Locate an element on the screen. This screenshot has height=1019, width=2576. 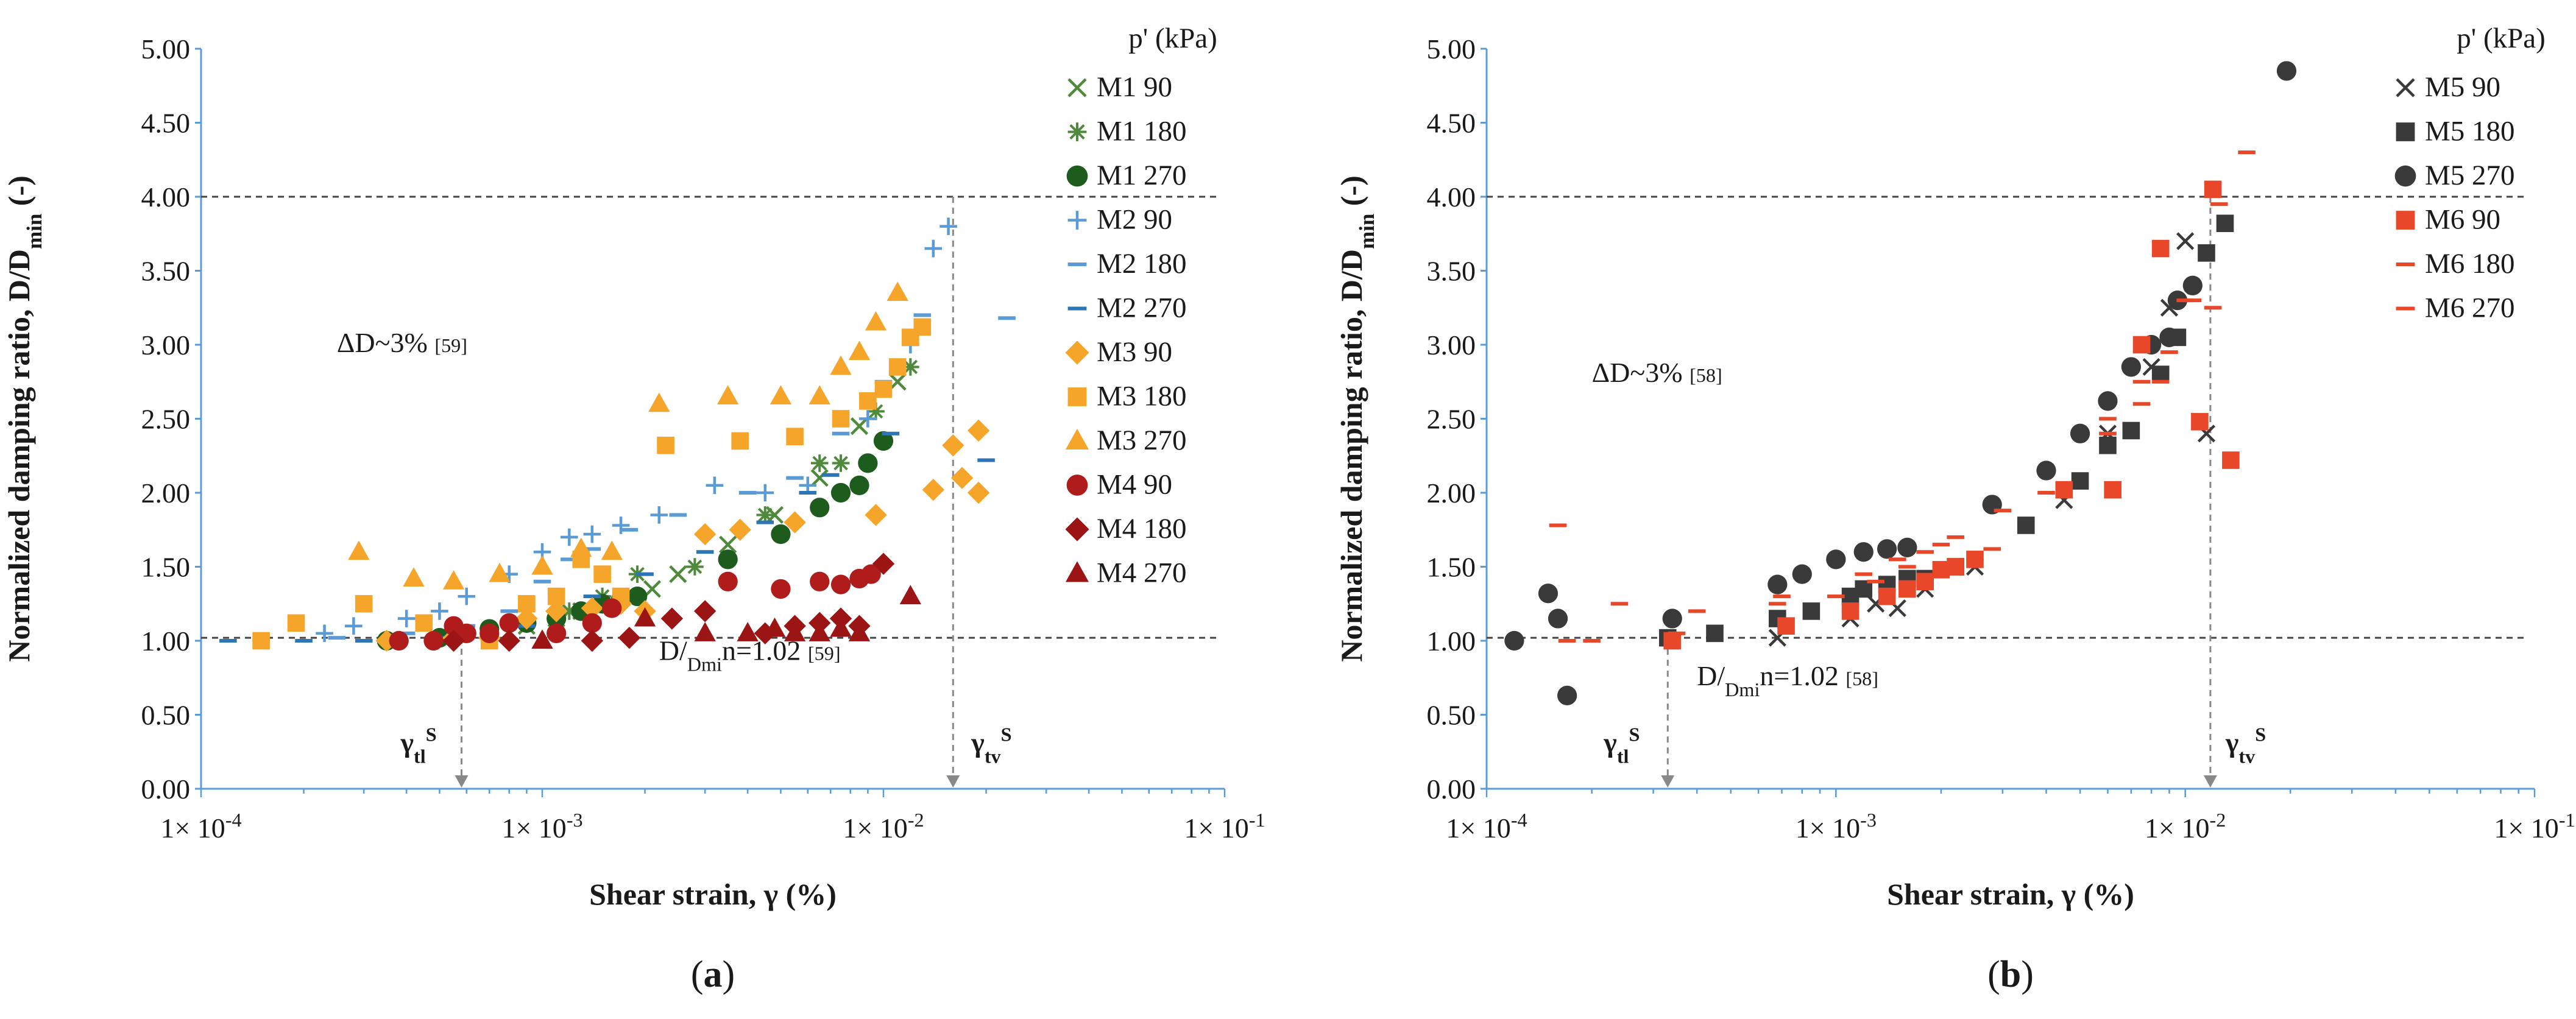
y-tick-label: 0.50 is located at coordinates (166, 715).